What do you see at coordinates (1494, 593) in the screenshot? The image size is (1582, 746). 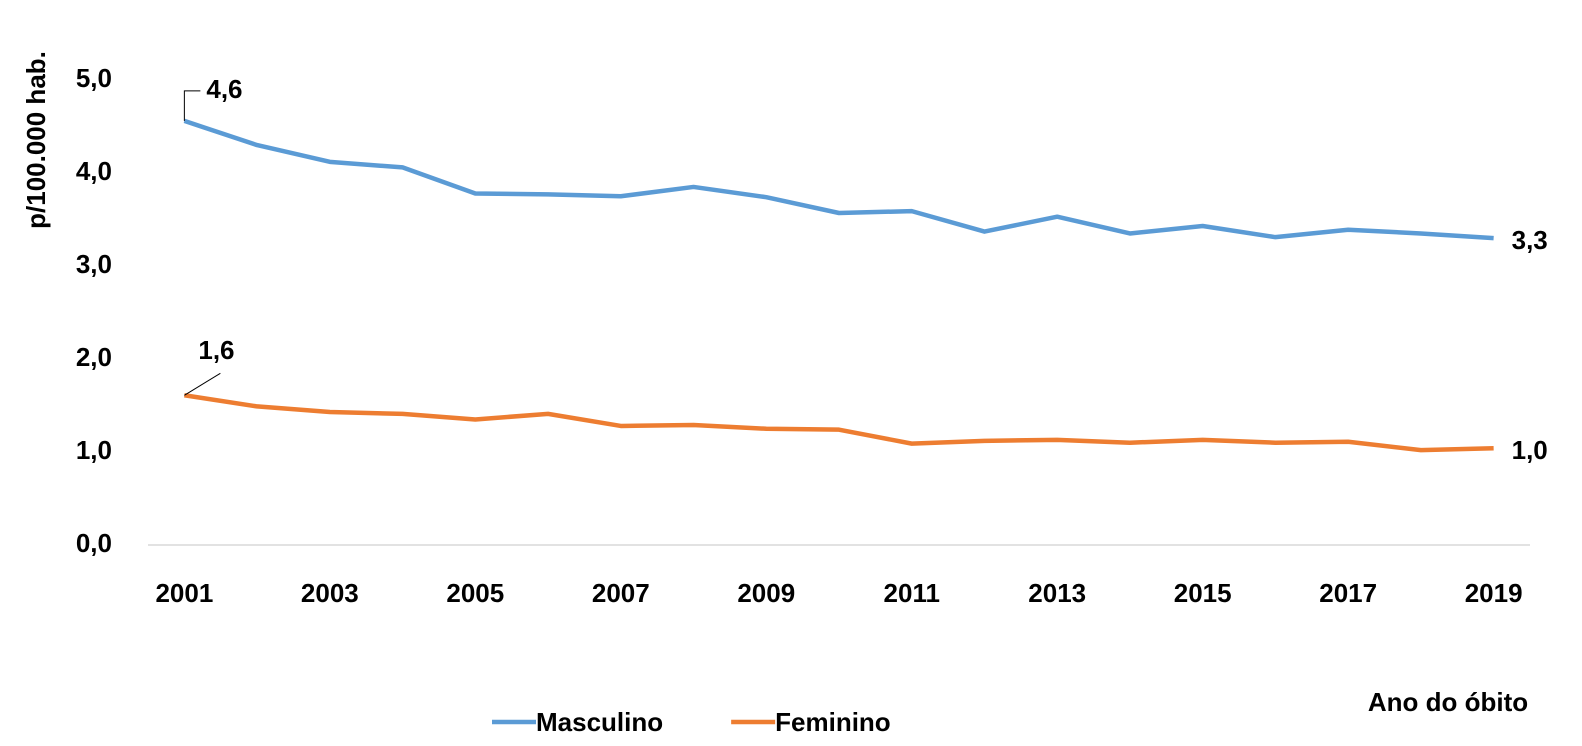 I see `x-tick-label: 2019` at bounding box center [1494, 593].